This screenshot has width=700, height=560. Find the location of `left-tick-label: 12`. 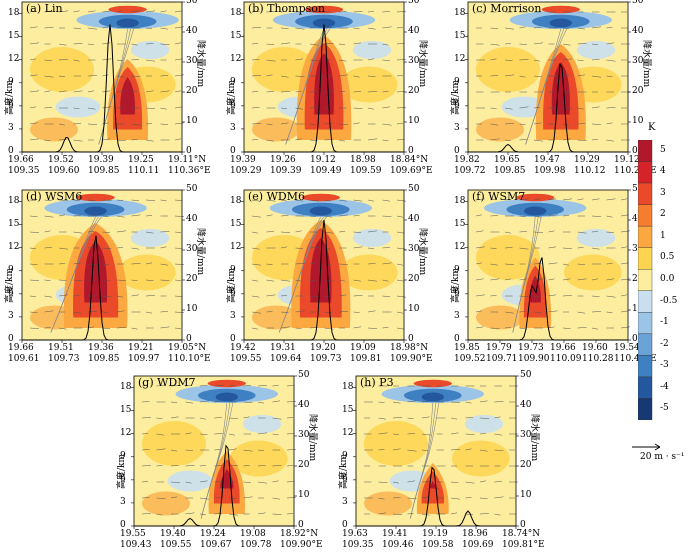

left-tick-label: 12 is located at coordinates (236, 246).